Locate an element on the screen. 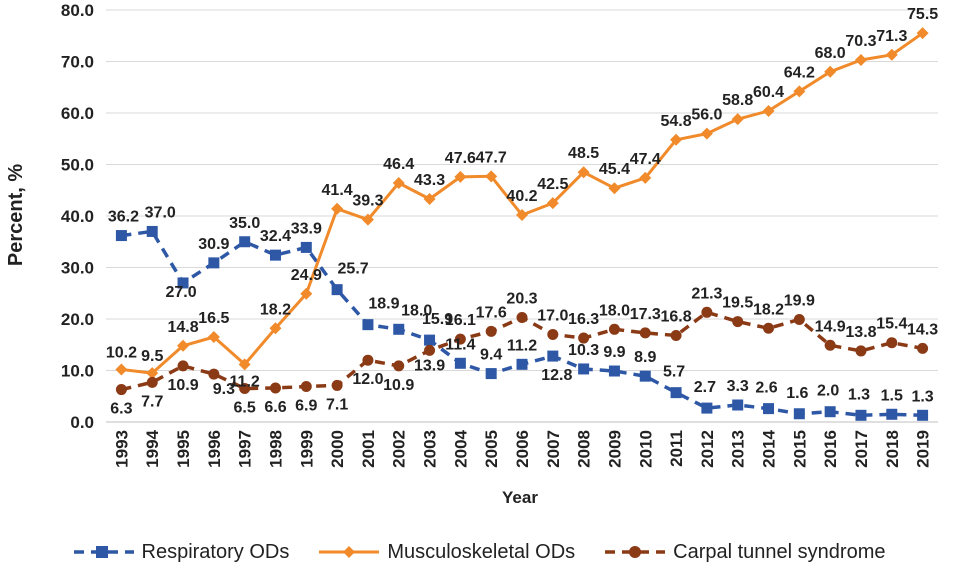  data-label: 48.5 is located at coordinates (583, 153).